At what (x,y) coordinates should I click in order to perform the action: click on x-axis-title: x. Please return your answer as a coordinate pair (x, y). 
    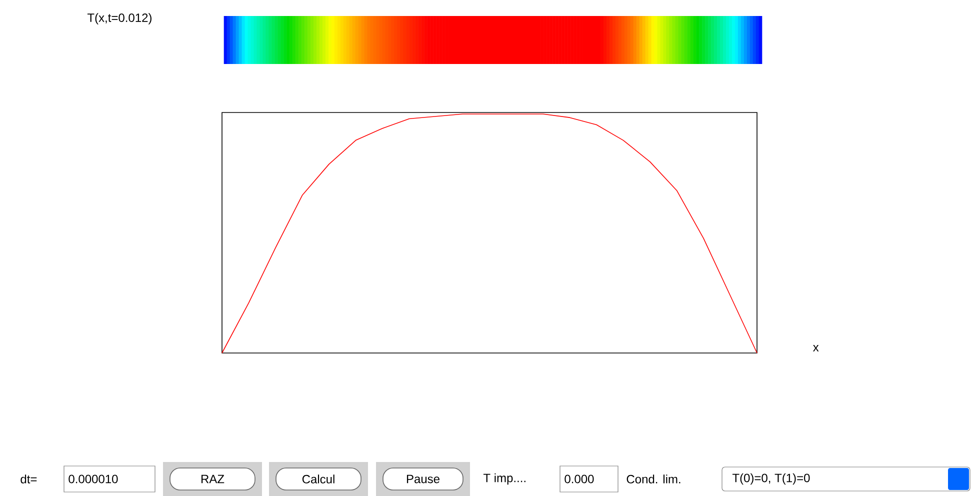
    Looking at the image, I should click on (816, 348).